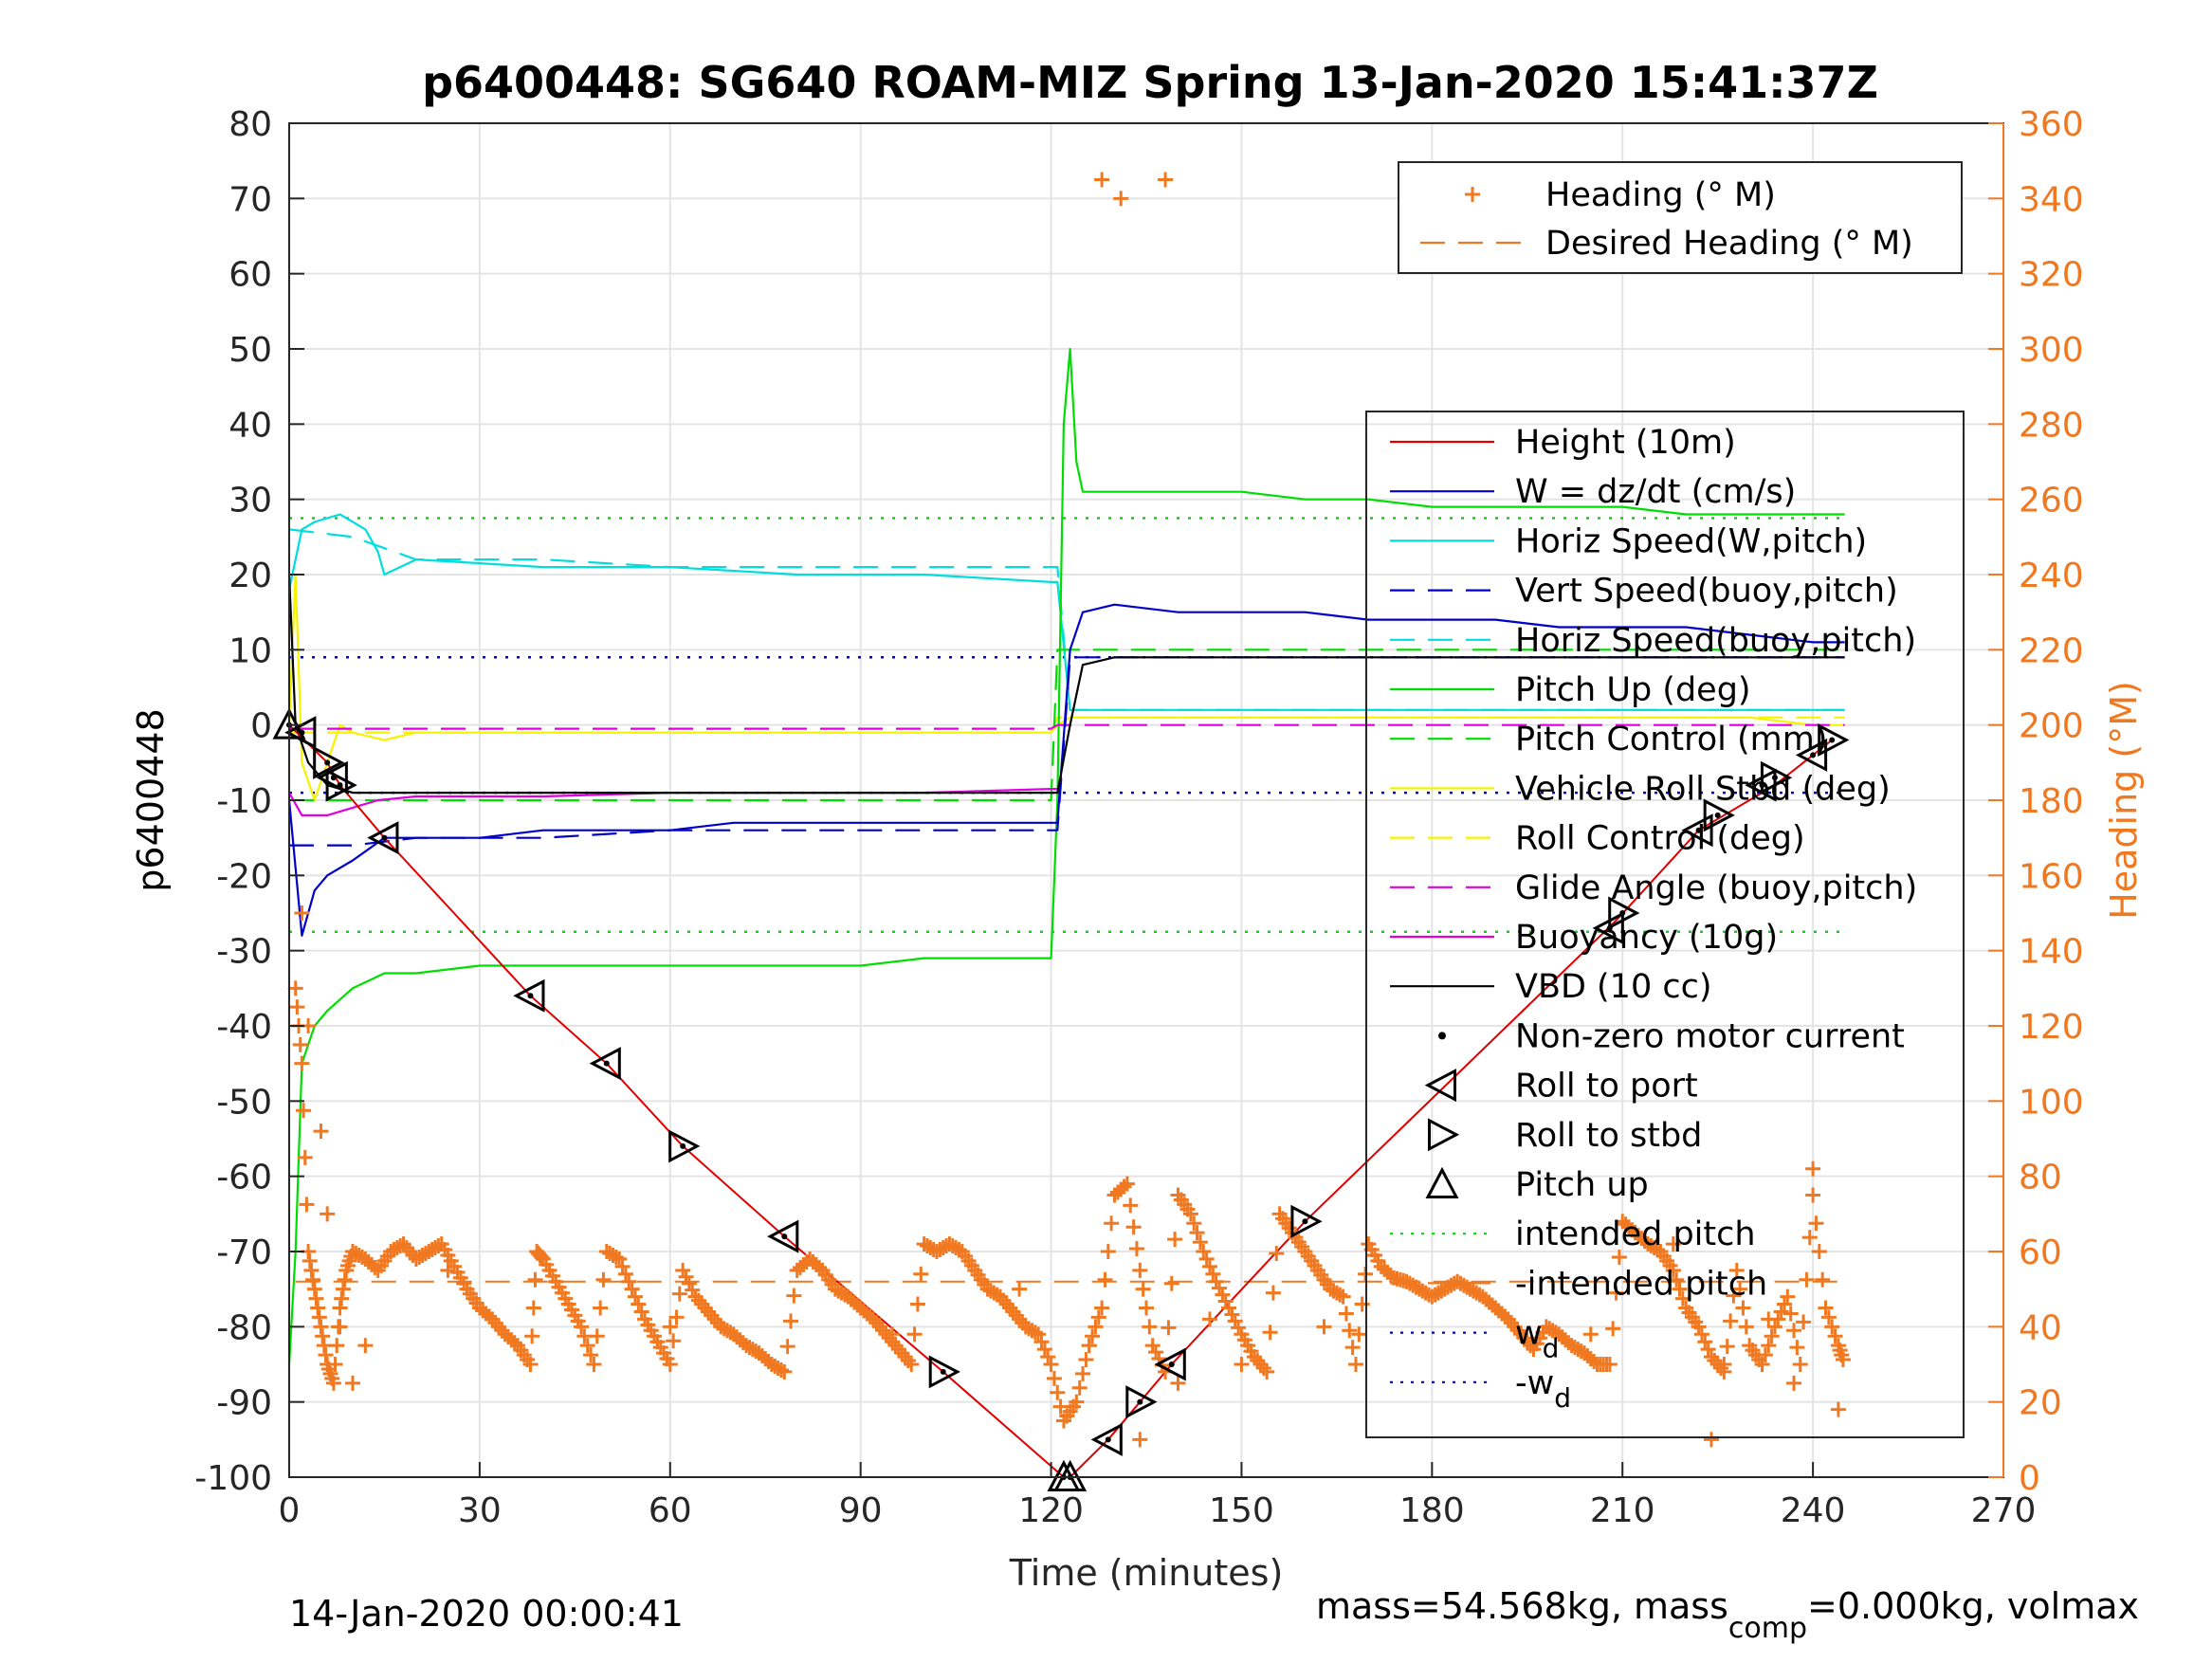 The height and width of the screenshot is (1663, 2212). Describe the element at coordinates (2051, 124) in the screenshot. I see `y2-tick-label: 360` at that location.